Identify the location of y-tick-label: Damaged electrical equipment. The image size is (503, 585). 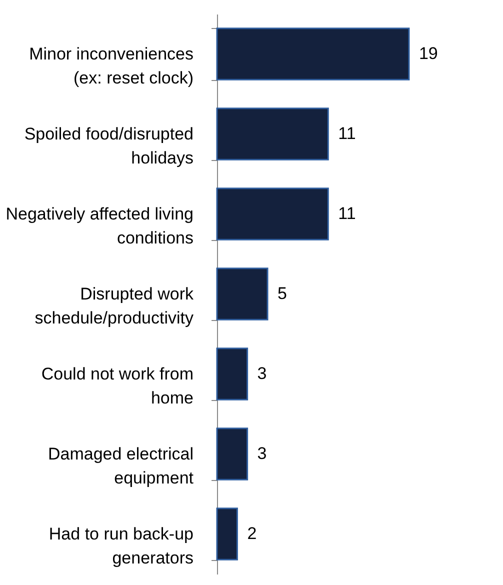
(121, 466).